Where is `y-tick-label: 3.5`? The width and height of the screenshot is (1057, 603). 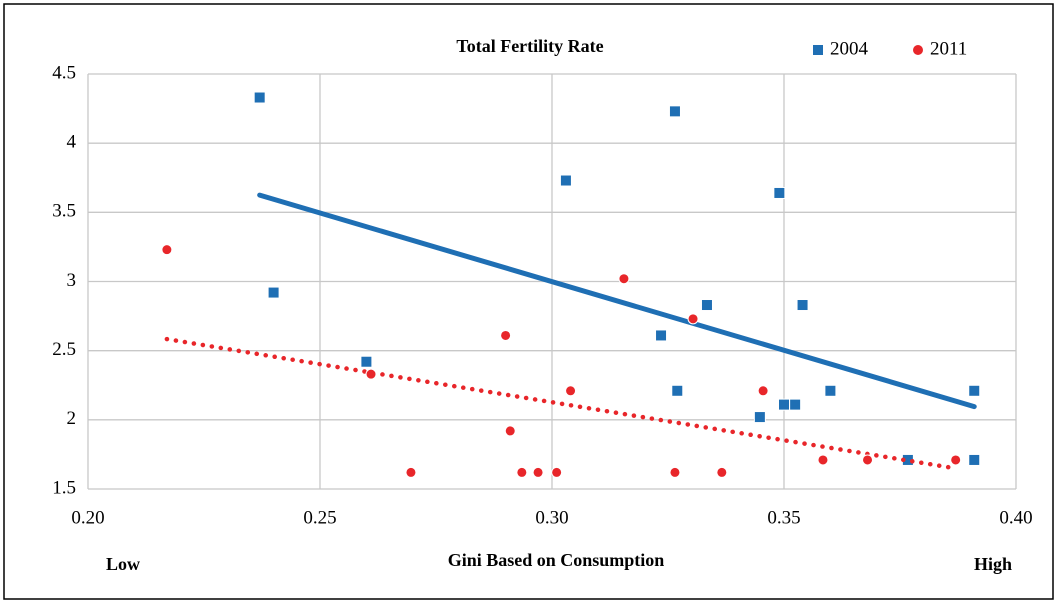
y-tick-label: 3.5 is located at coordinates (64, 211).